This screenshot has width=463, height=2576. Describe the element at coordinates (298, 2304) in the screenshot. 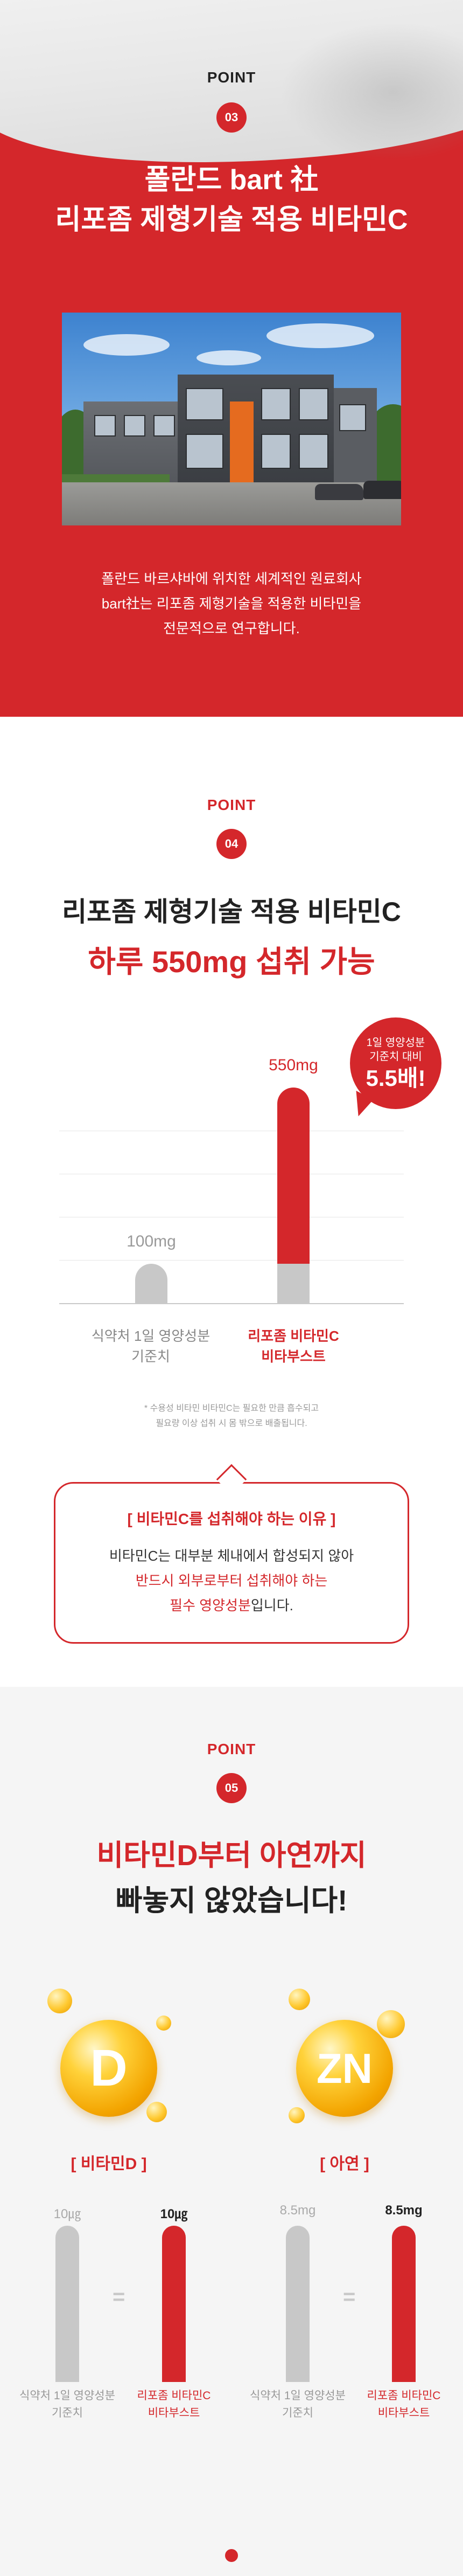

I see `zinc-ref-bar` at that location.